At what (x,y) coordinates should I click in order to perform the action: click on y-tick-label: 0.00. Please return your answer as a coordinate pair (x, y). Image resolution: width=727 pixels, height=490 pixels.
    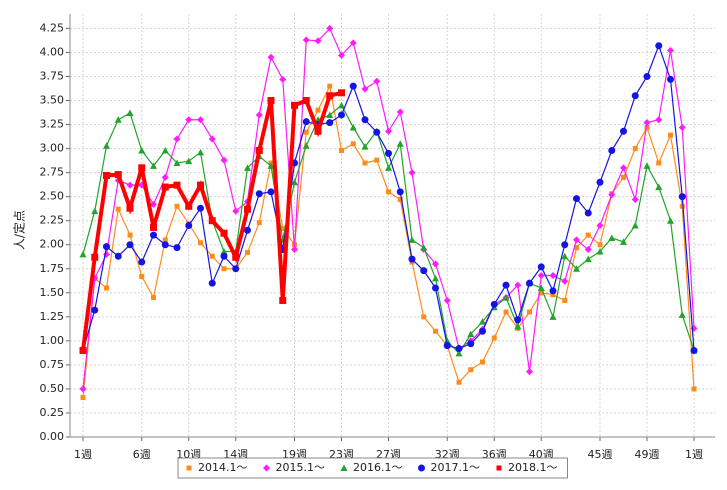
    Looking at the image, I should click on (52, 436).